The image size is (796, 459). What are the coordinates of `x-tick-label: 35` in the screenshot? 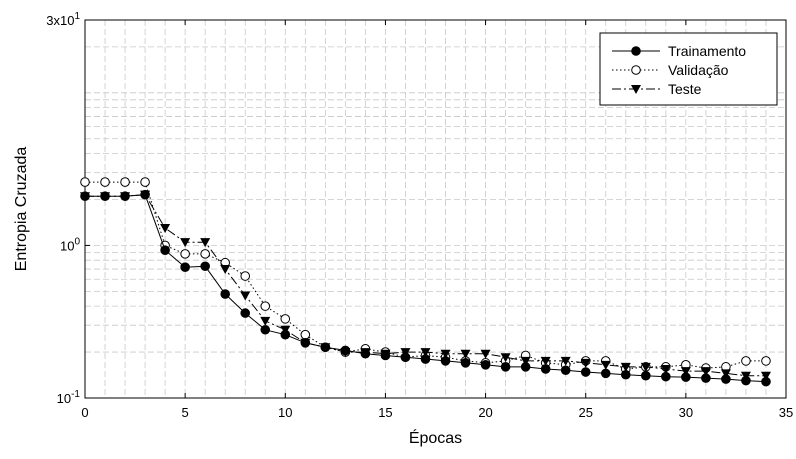 It's located at (786, 412).